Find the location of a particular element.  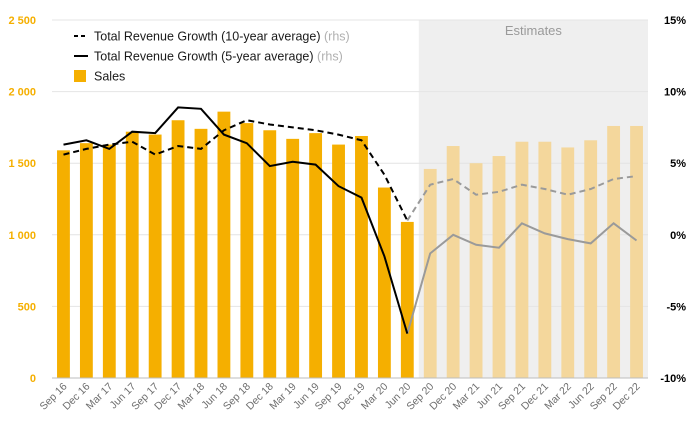

legend-series-name: Sales is located at coordinates (109, 77).